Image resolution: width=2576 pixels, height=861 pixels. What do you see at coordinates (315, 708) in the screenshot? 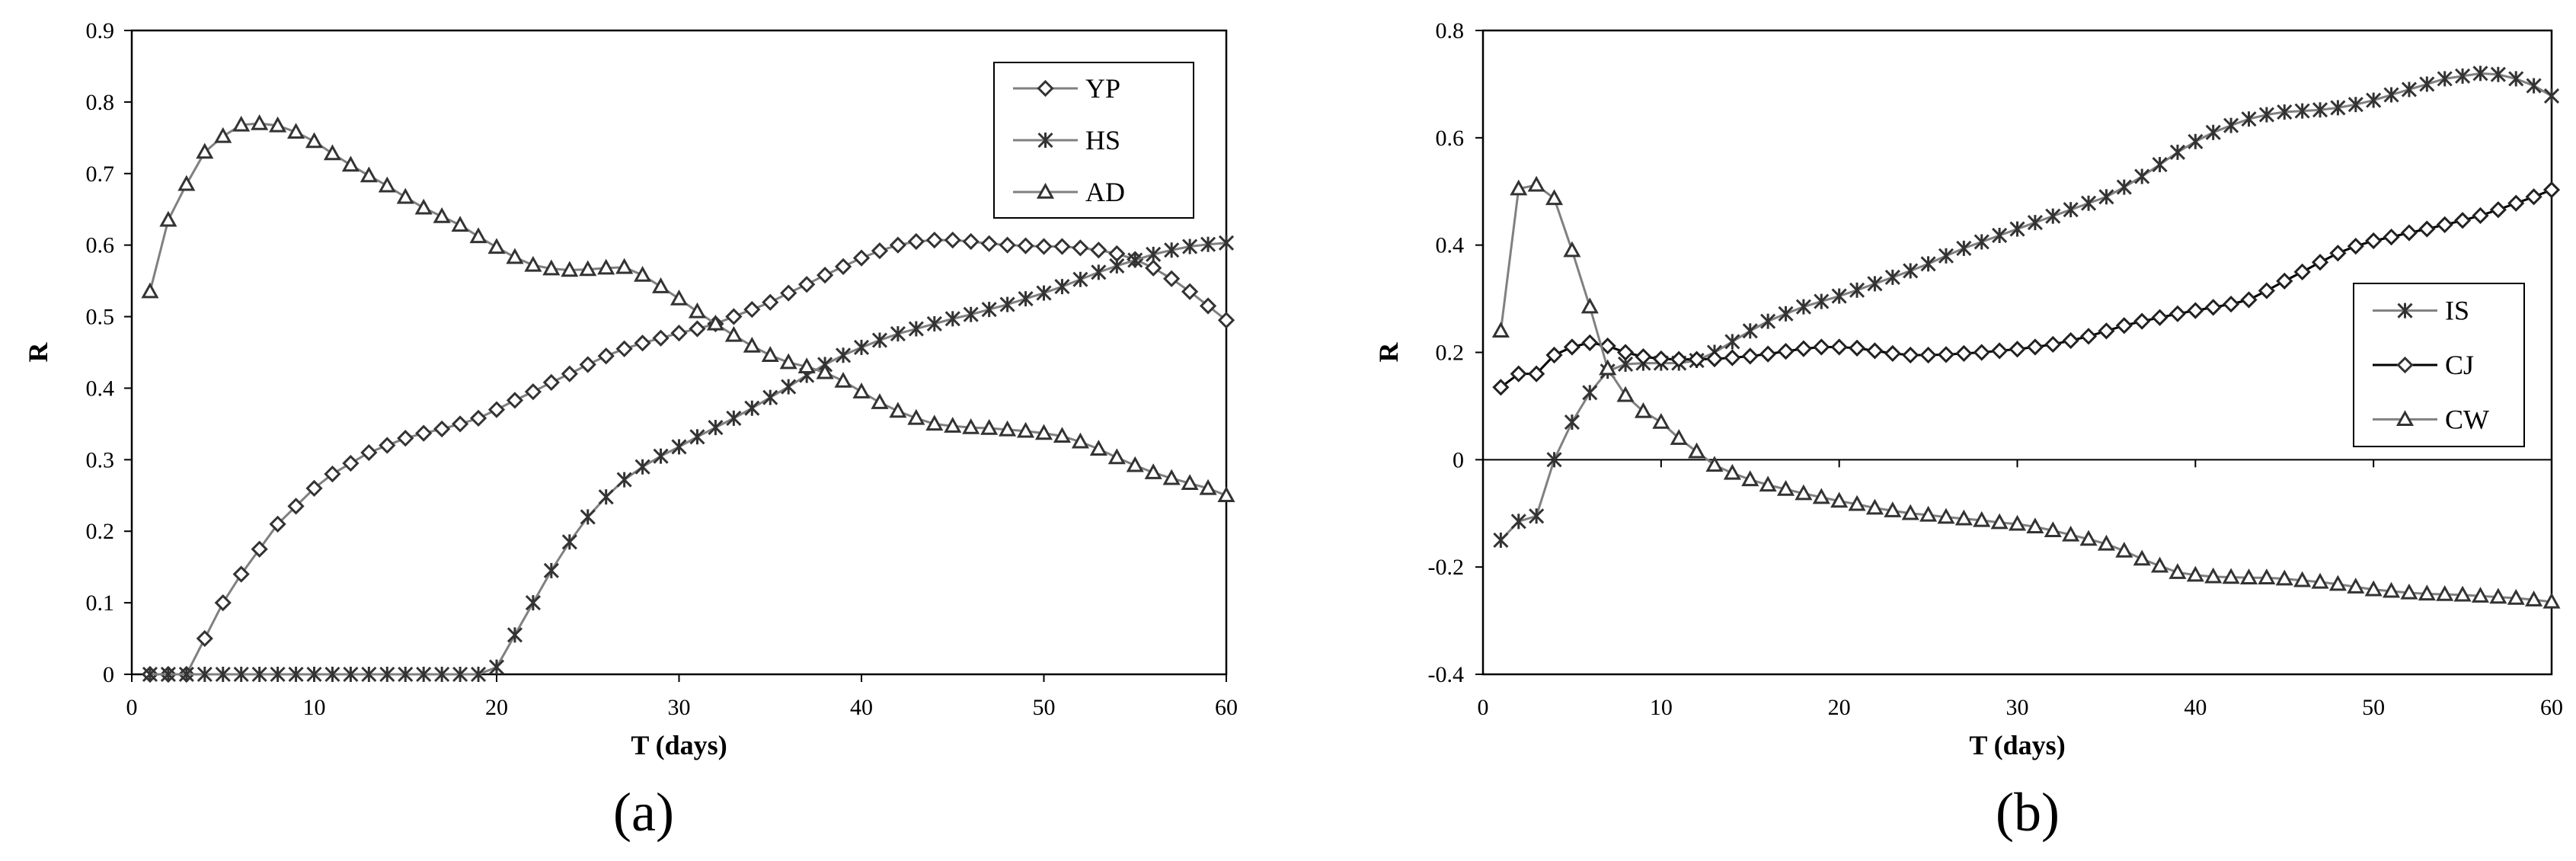
I see `x-tick-label: 10` at bounding box center [315, 708].